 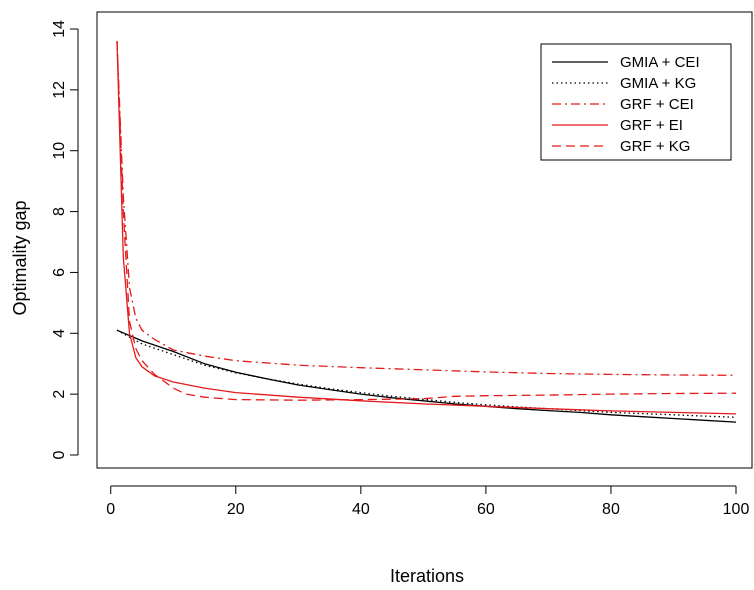 I want to click on x-tick-label: 0, so click(x=110, y=509).